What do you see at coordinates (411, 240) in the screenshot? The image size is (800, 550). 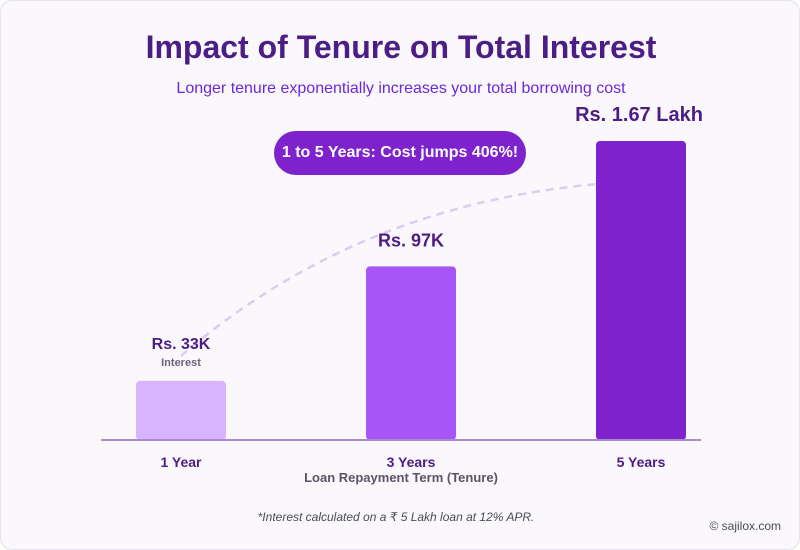 I see `data-label-2: Rs. 97K` at bounding box center [411, 240].